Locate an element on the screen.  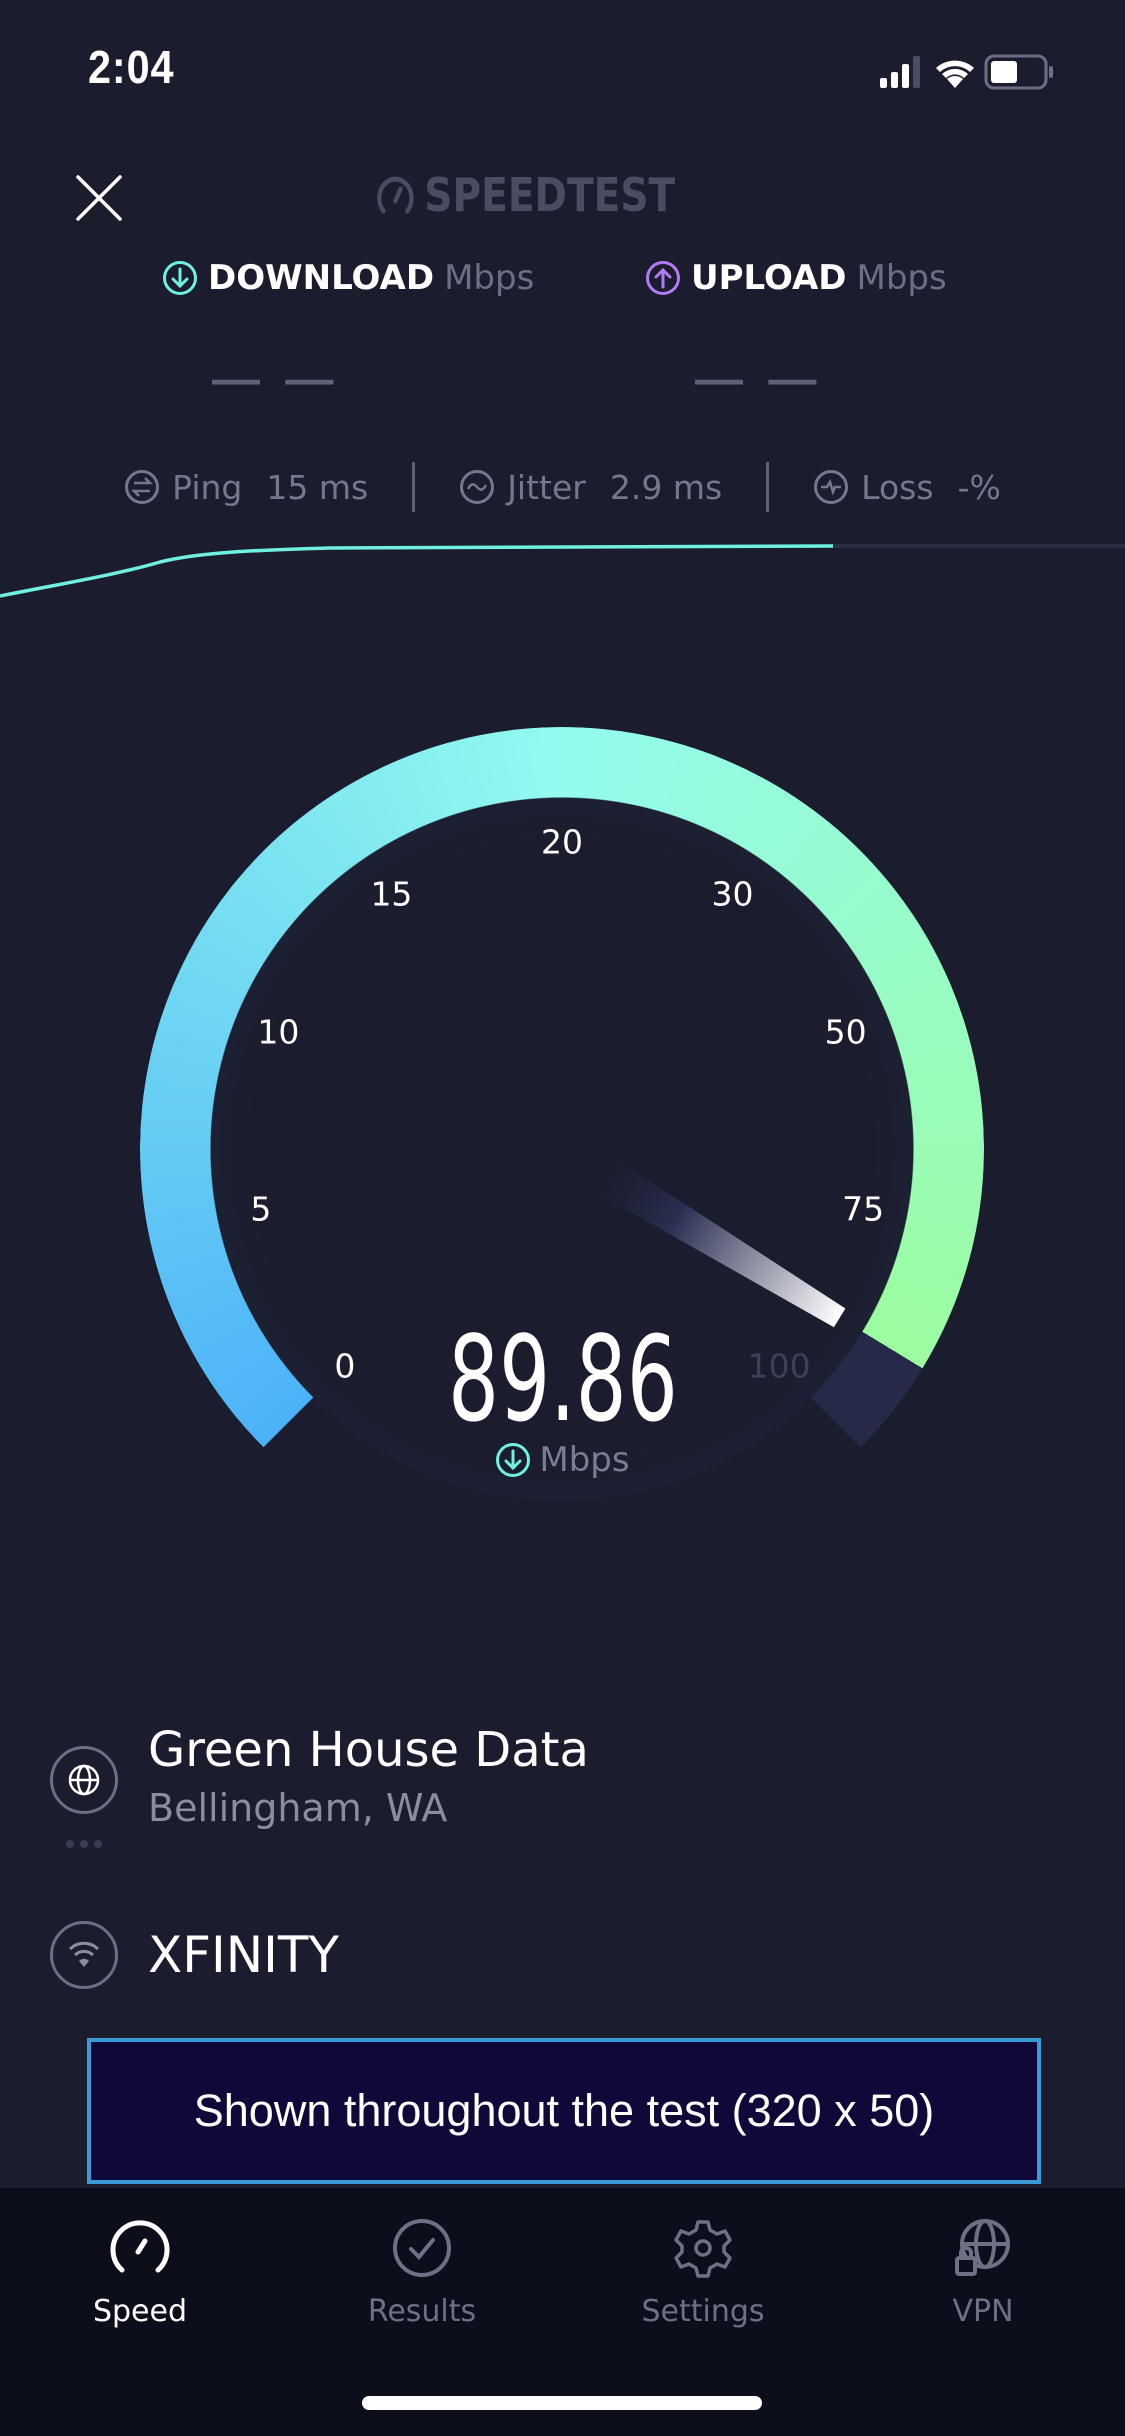
change-server-button is located at coordinates (84, 1780).